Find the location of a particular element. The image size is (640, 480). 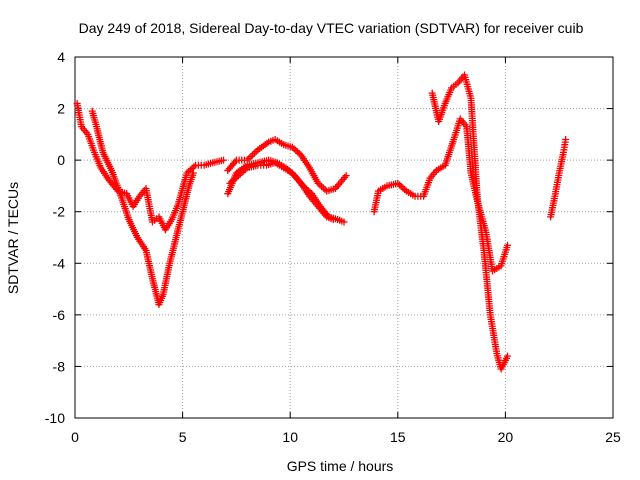

y-axis-label: SDTVAR / TECUs is located at coordinates (13, 238).